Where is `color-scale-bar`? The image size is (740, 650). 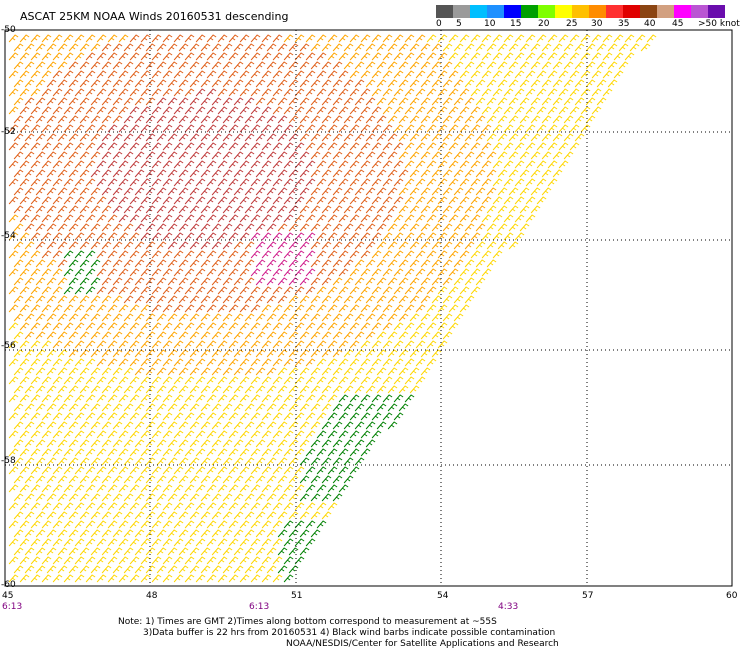
color-scale-bar is located at coordinates (586, 11).